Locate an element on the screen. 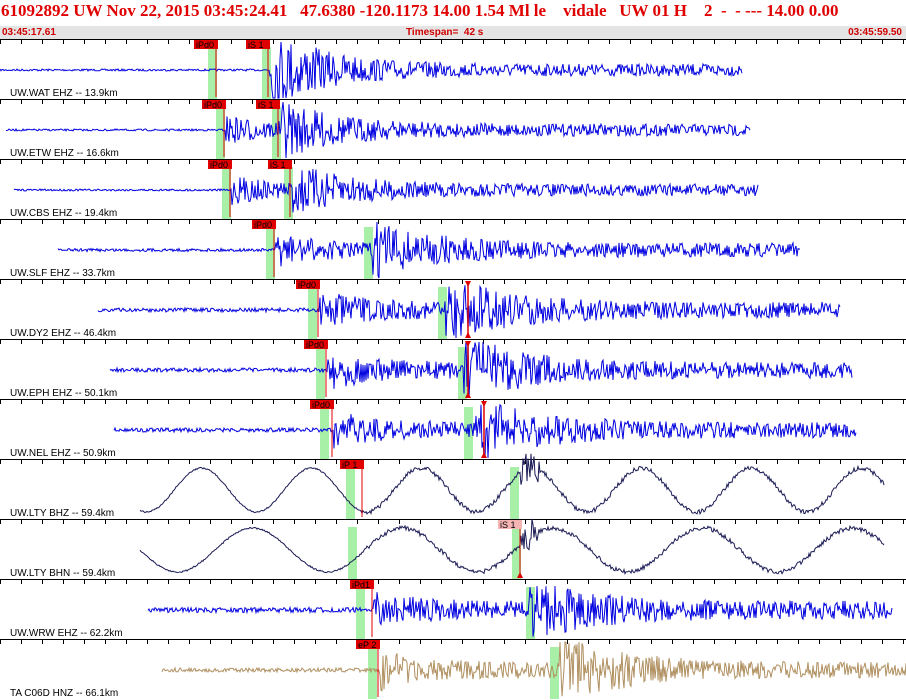 This screenshot has width=906, height=700. trace-row: iPd0 UW.DY2 EHZ -- 46.4km is located at coordinates (453, 309).